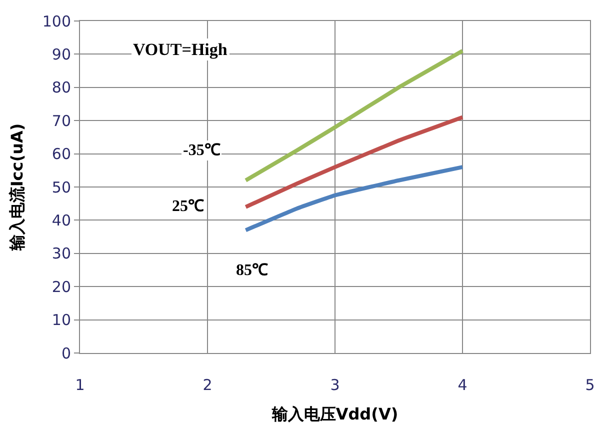  I want to click on y-tick-label: 20, so click(61, 287).